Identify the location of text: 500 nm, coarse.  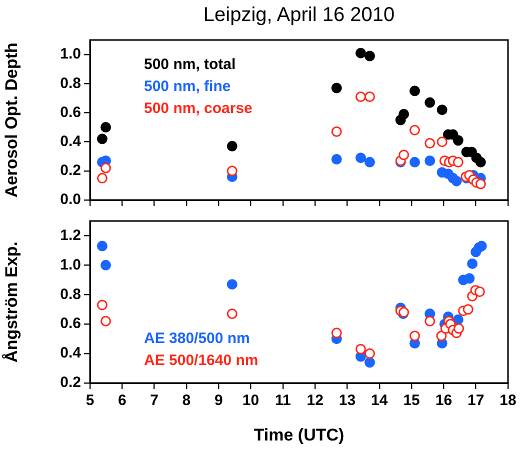
(198, 109).